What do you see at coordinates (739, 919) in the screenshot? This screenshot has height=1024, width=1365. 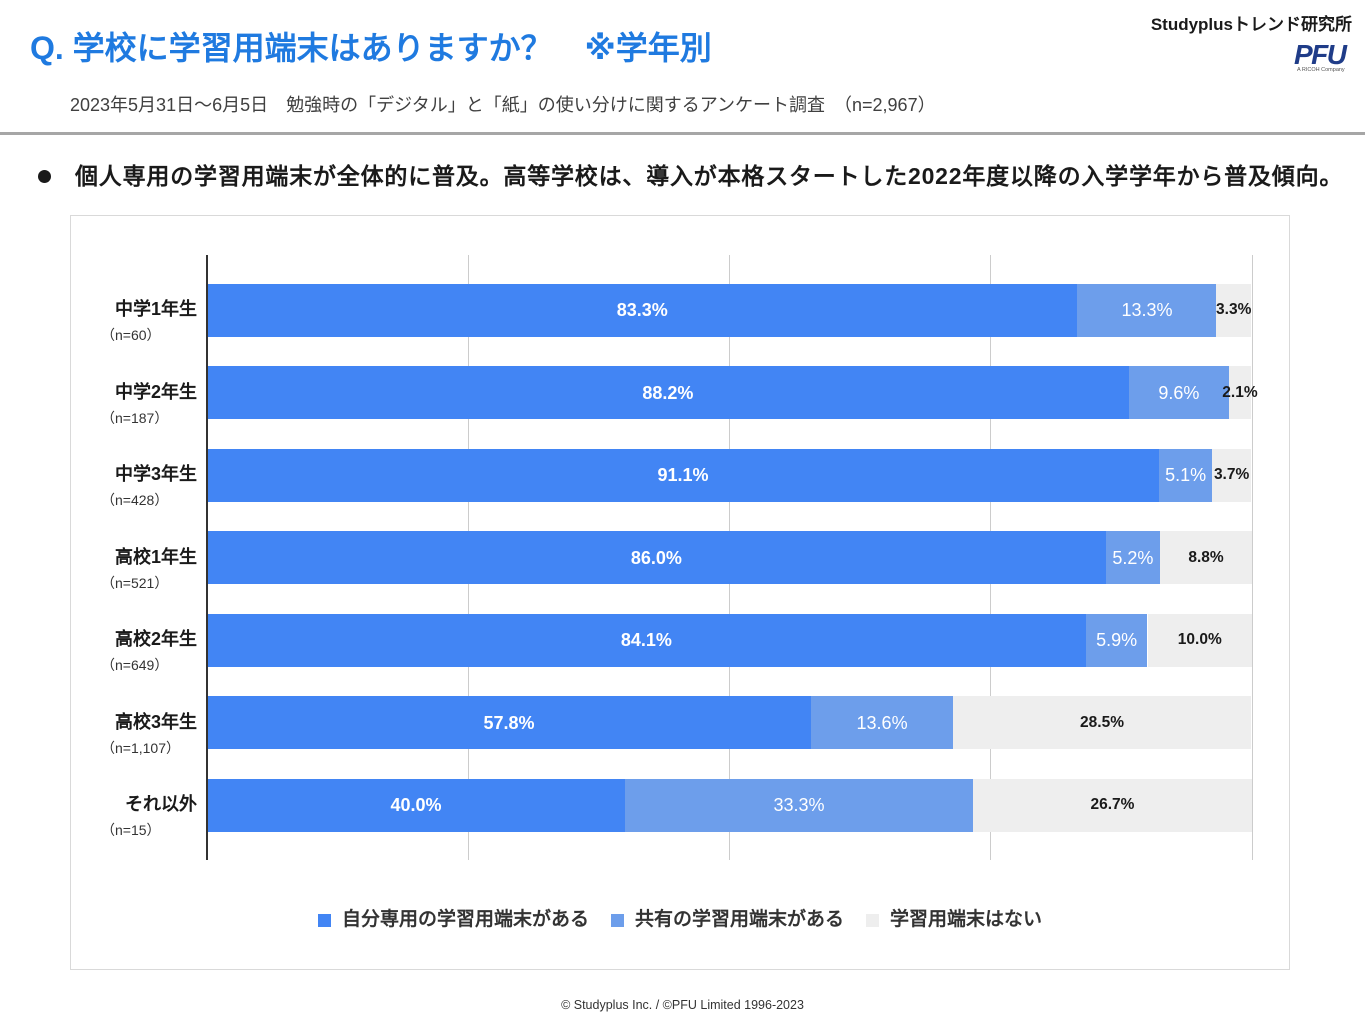 I see `legend-label-shared: 共有の学習用端末がある` at bounding box center [739, 919].